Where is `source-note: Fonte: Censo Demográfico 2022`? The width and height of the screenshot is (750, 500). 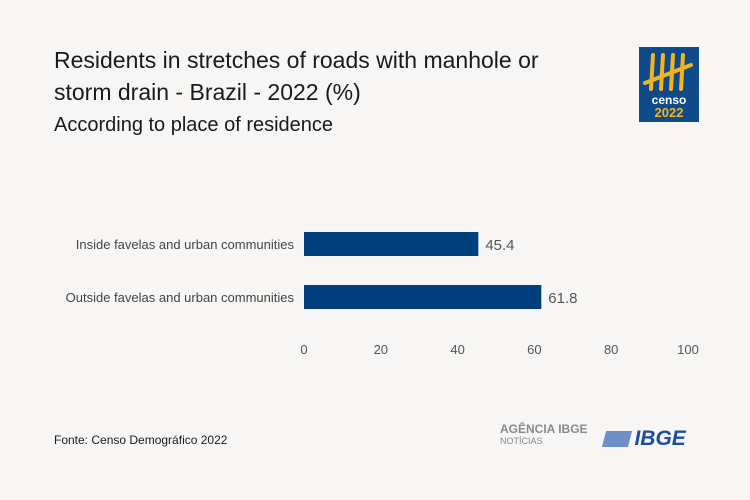 source-note: Fonte: Censo Demográfico 2022 is located at coordinates (141, 440).